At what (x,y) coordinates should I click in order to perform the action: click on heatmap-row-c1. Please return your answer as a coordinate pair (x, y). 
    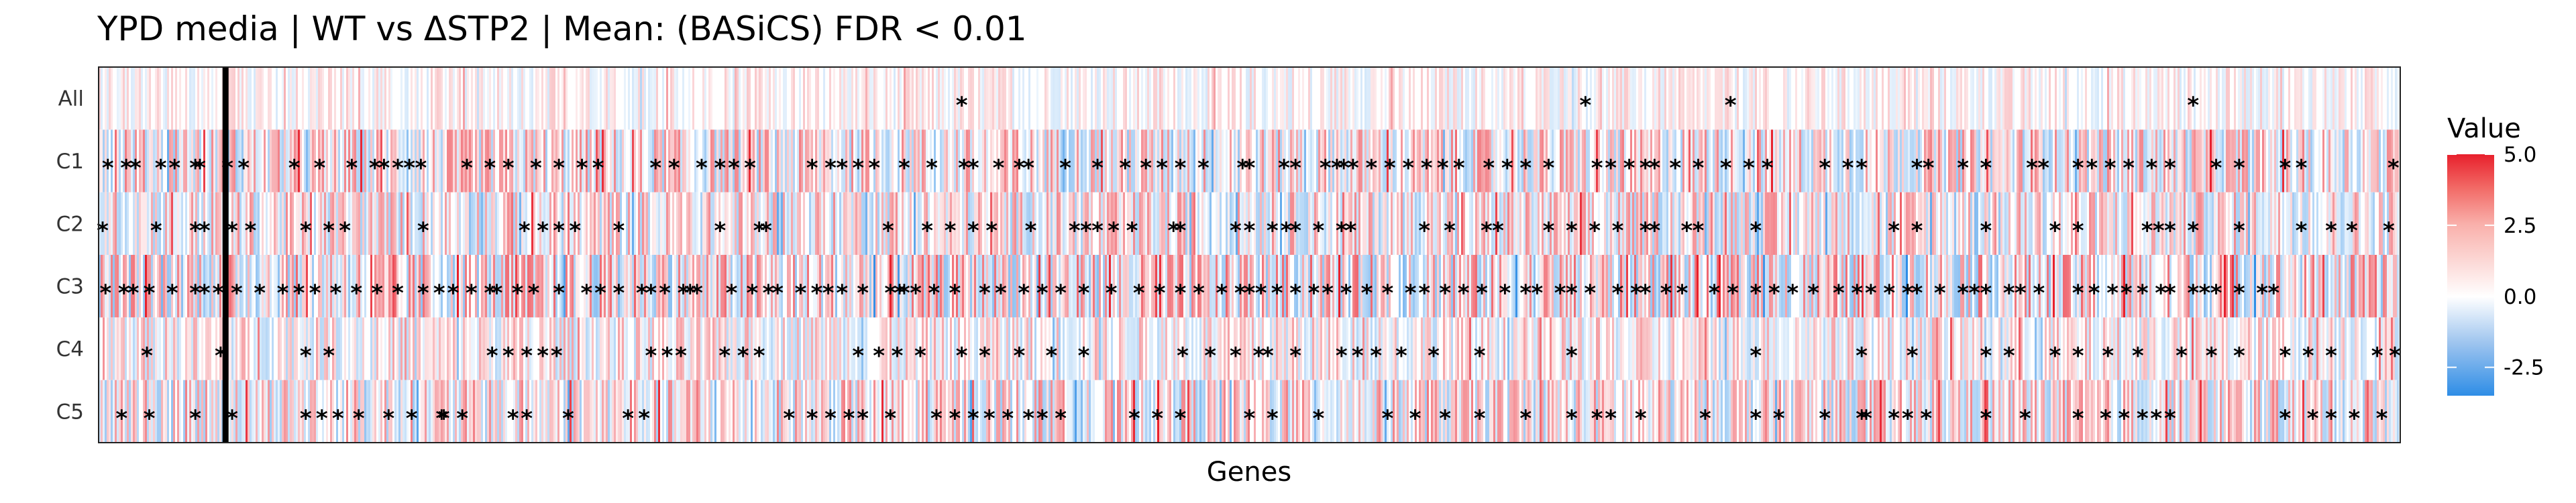
    Looking at the image, I should click on (1249, 160).